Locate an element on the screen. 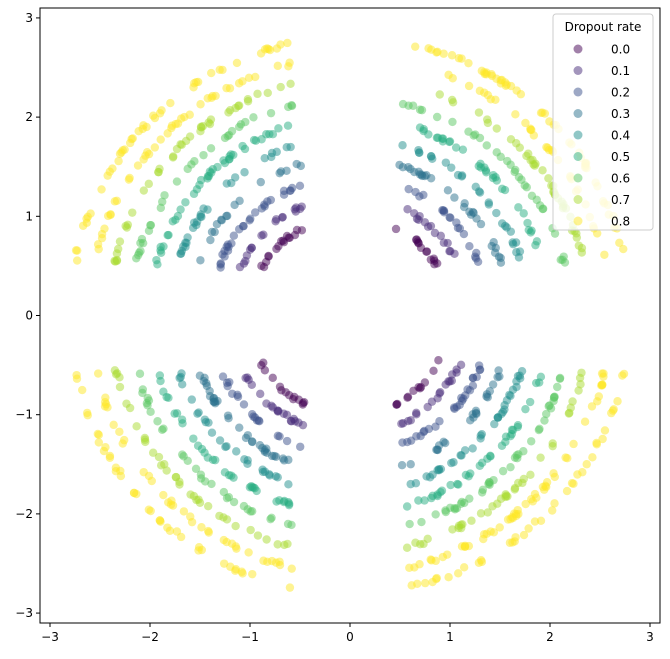 Image resolution: width=670 pixels, height=659 pixels. x-tick-label: 3 is located at coordinates (650, 637).